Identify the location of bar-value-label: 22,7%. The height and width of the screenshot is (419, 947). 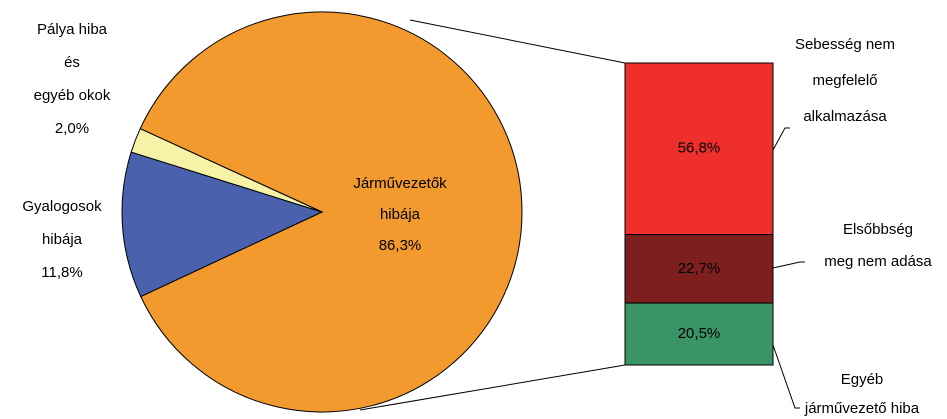
(699, 268).